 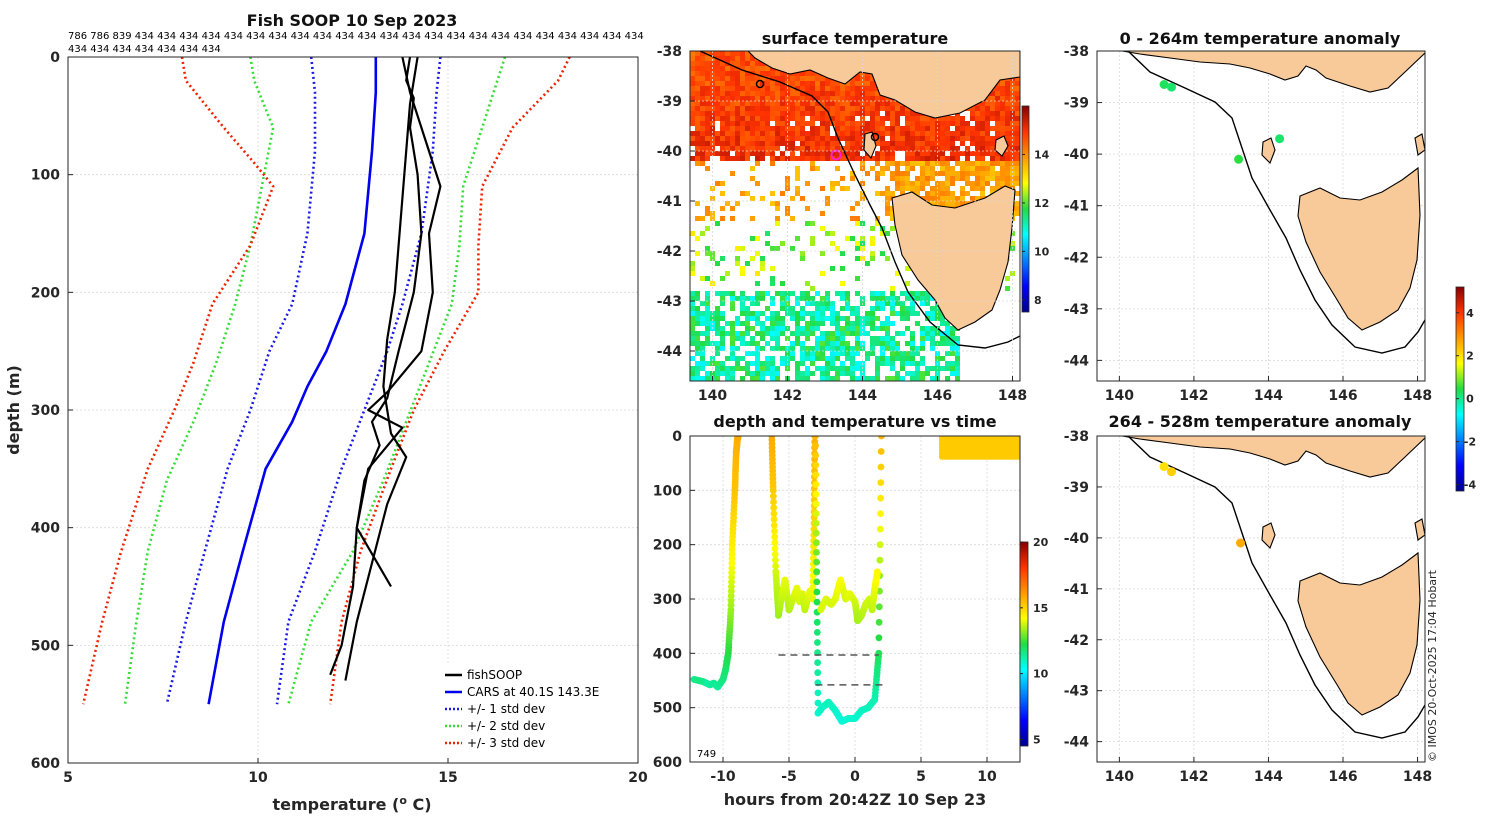 What do you see at coordinates (45, 176) in the screenshot?
I see `profile-ytick-label: 100` at bounding box center [45, 176].